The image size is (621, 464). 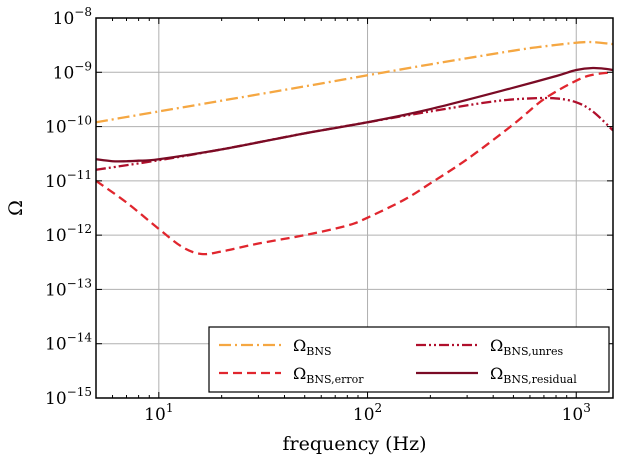 What do you see at coordinates (354, 444) in the screenshot?
I see `x-axis-label: frequency (Hz)` at bounding box center [354, 444].